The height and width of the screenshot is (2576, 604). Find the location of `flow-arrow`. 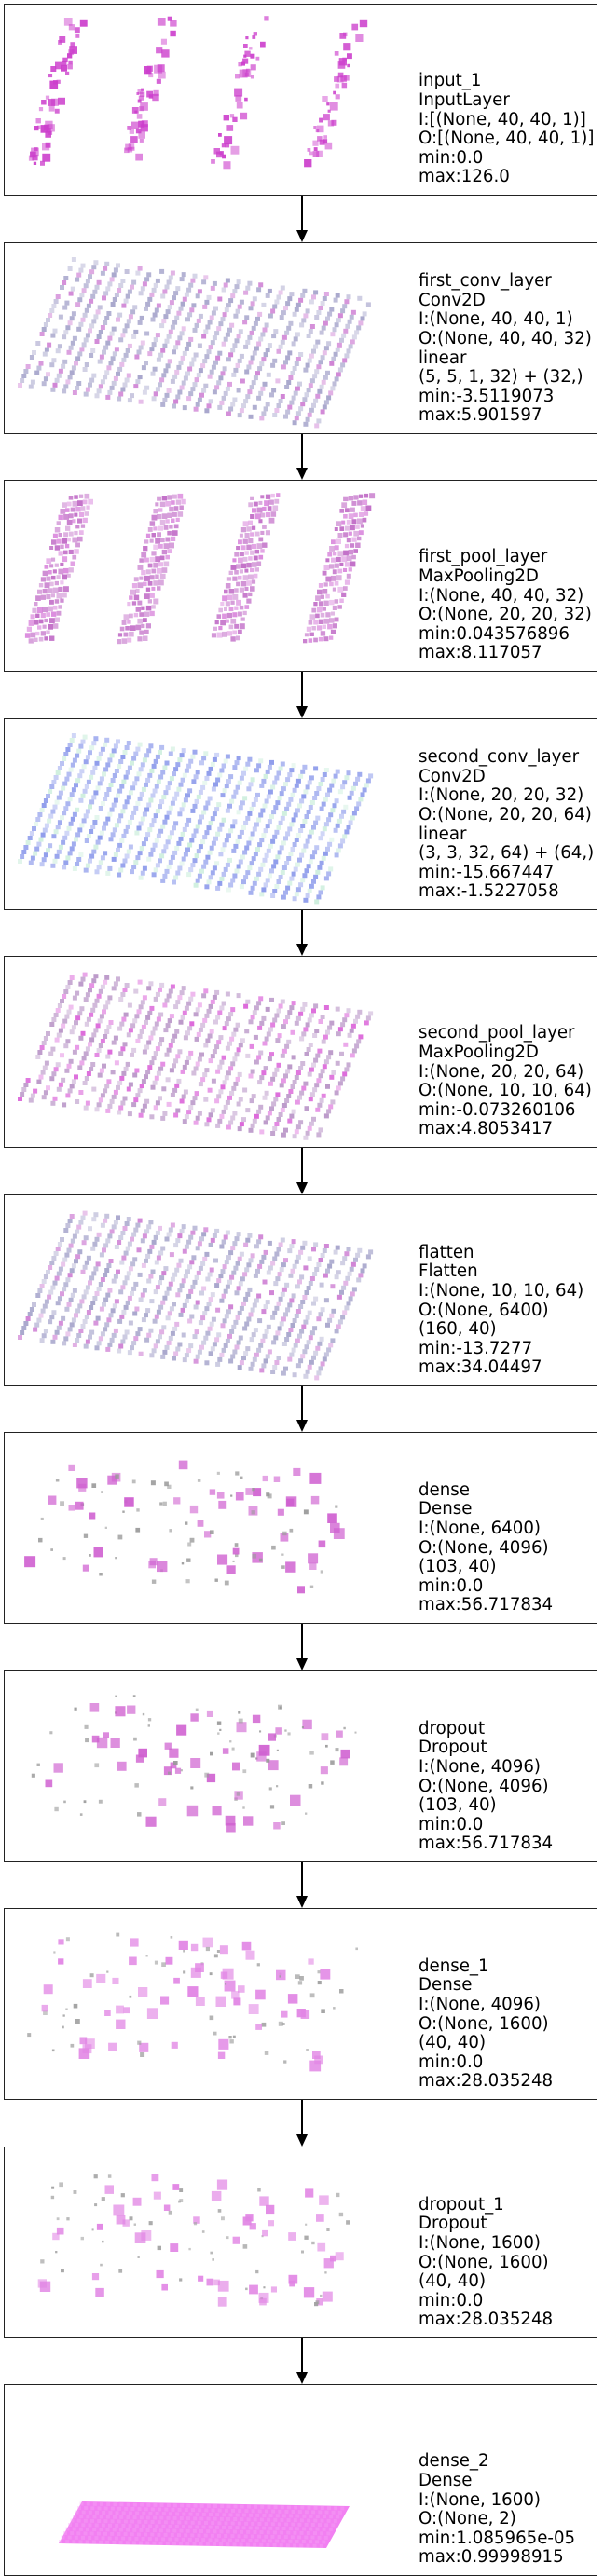

flow-arrow is located at coordinates (302, 219).